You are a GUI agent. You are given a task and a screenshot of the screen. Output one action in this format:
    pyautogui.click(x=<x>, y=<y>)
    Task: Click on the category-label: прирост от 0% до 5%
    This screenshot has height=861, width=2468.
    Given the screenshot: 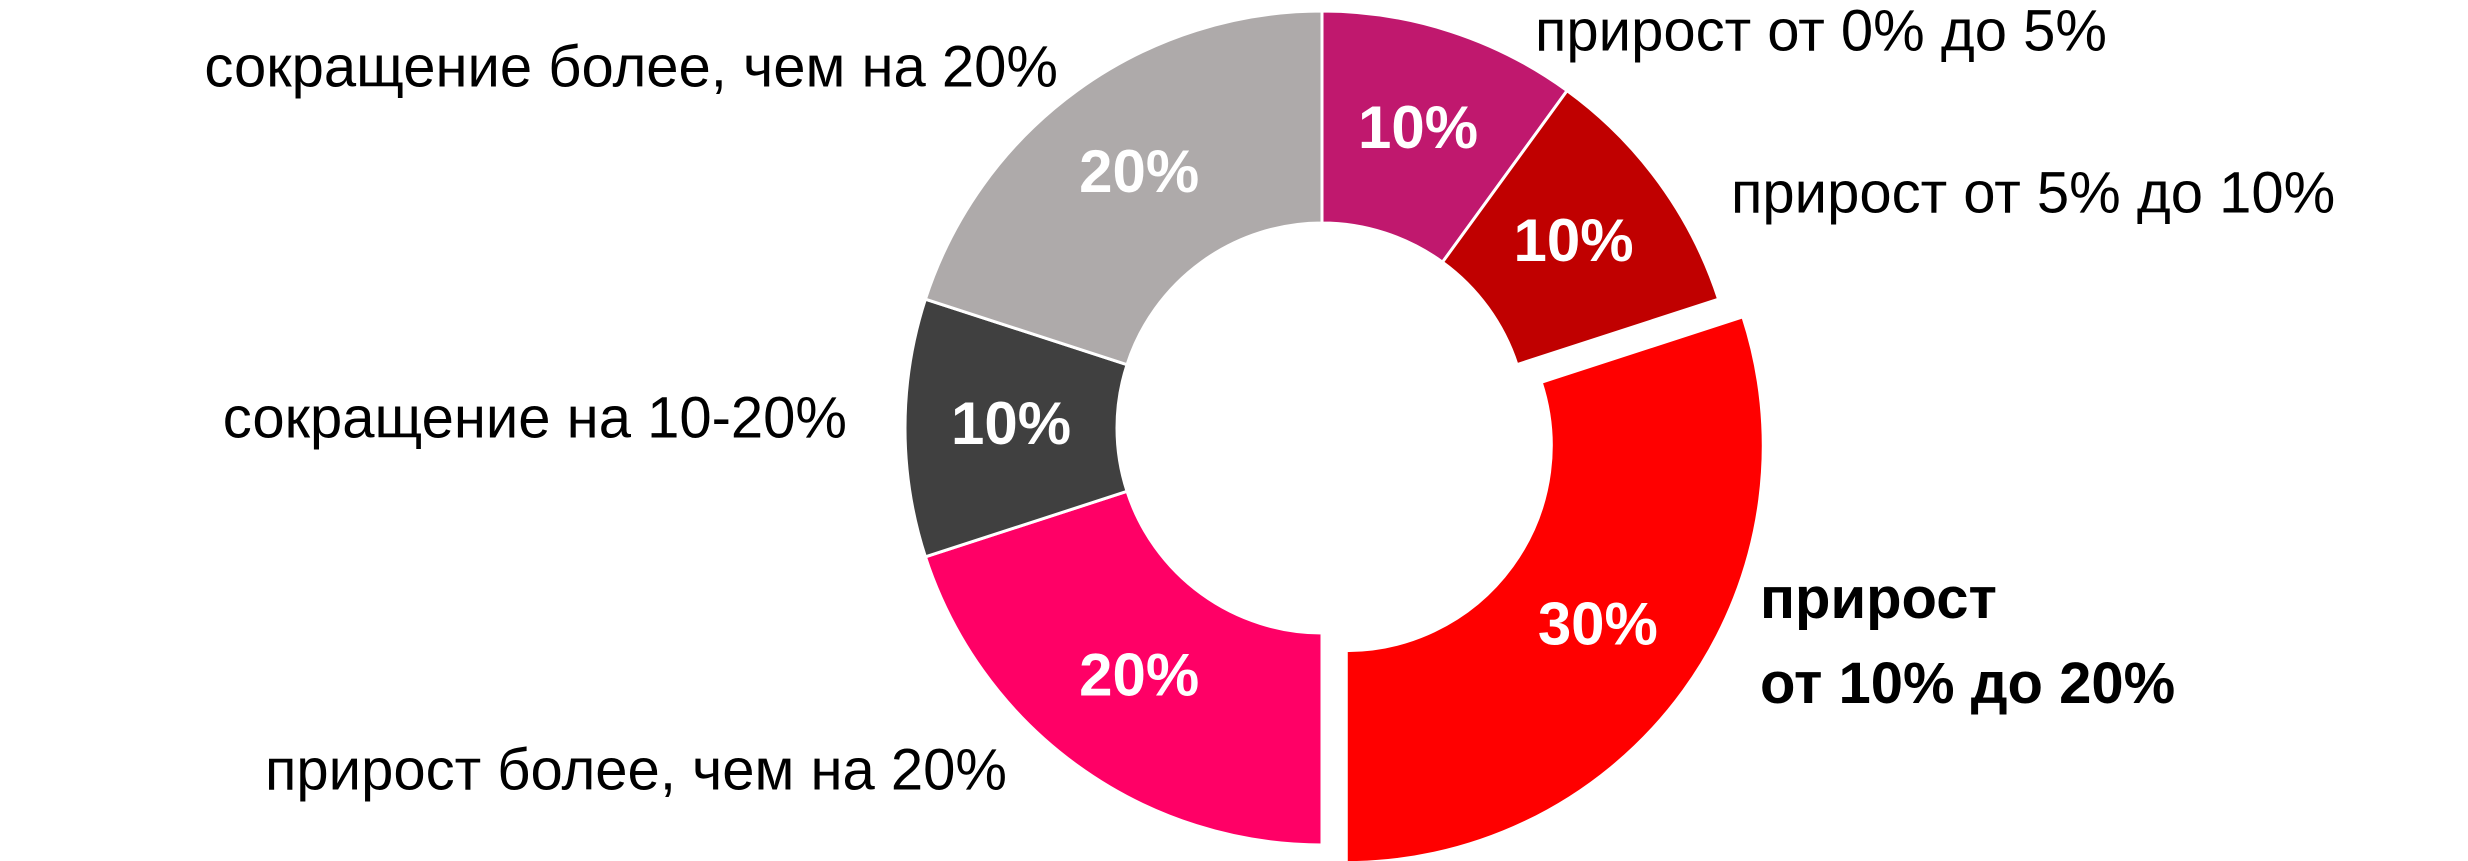 What is the action you would take?
    pyautogui.click(x=1821, y=31)
    